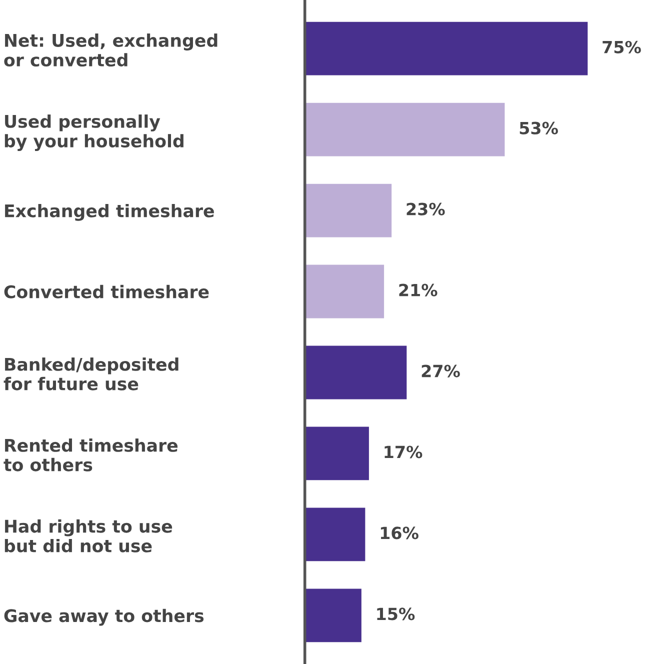  I want to click on data-label: 16%, so click(399, 533).